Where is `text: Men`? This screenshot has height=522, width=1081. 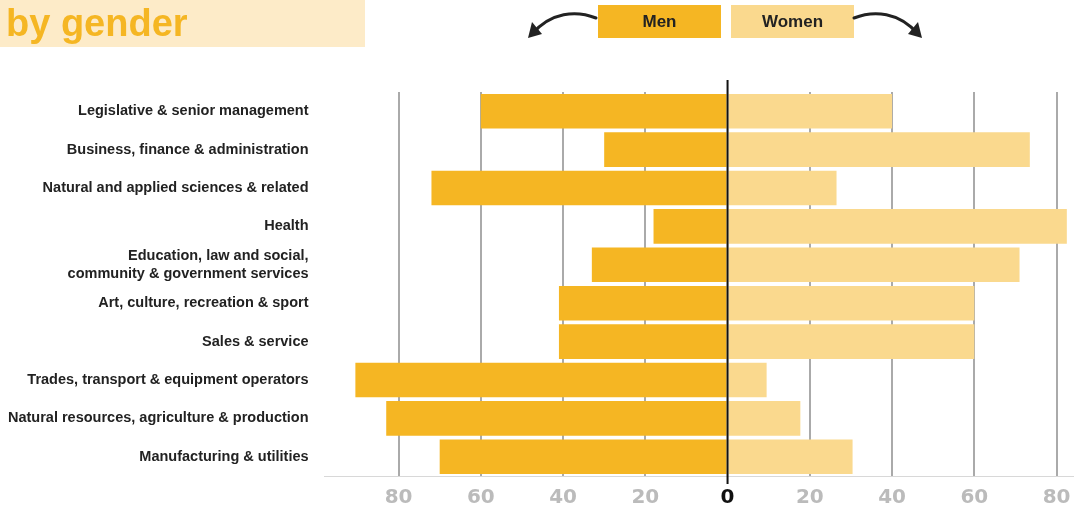 text: Men is located at coordinates (659, 21).